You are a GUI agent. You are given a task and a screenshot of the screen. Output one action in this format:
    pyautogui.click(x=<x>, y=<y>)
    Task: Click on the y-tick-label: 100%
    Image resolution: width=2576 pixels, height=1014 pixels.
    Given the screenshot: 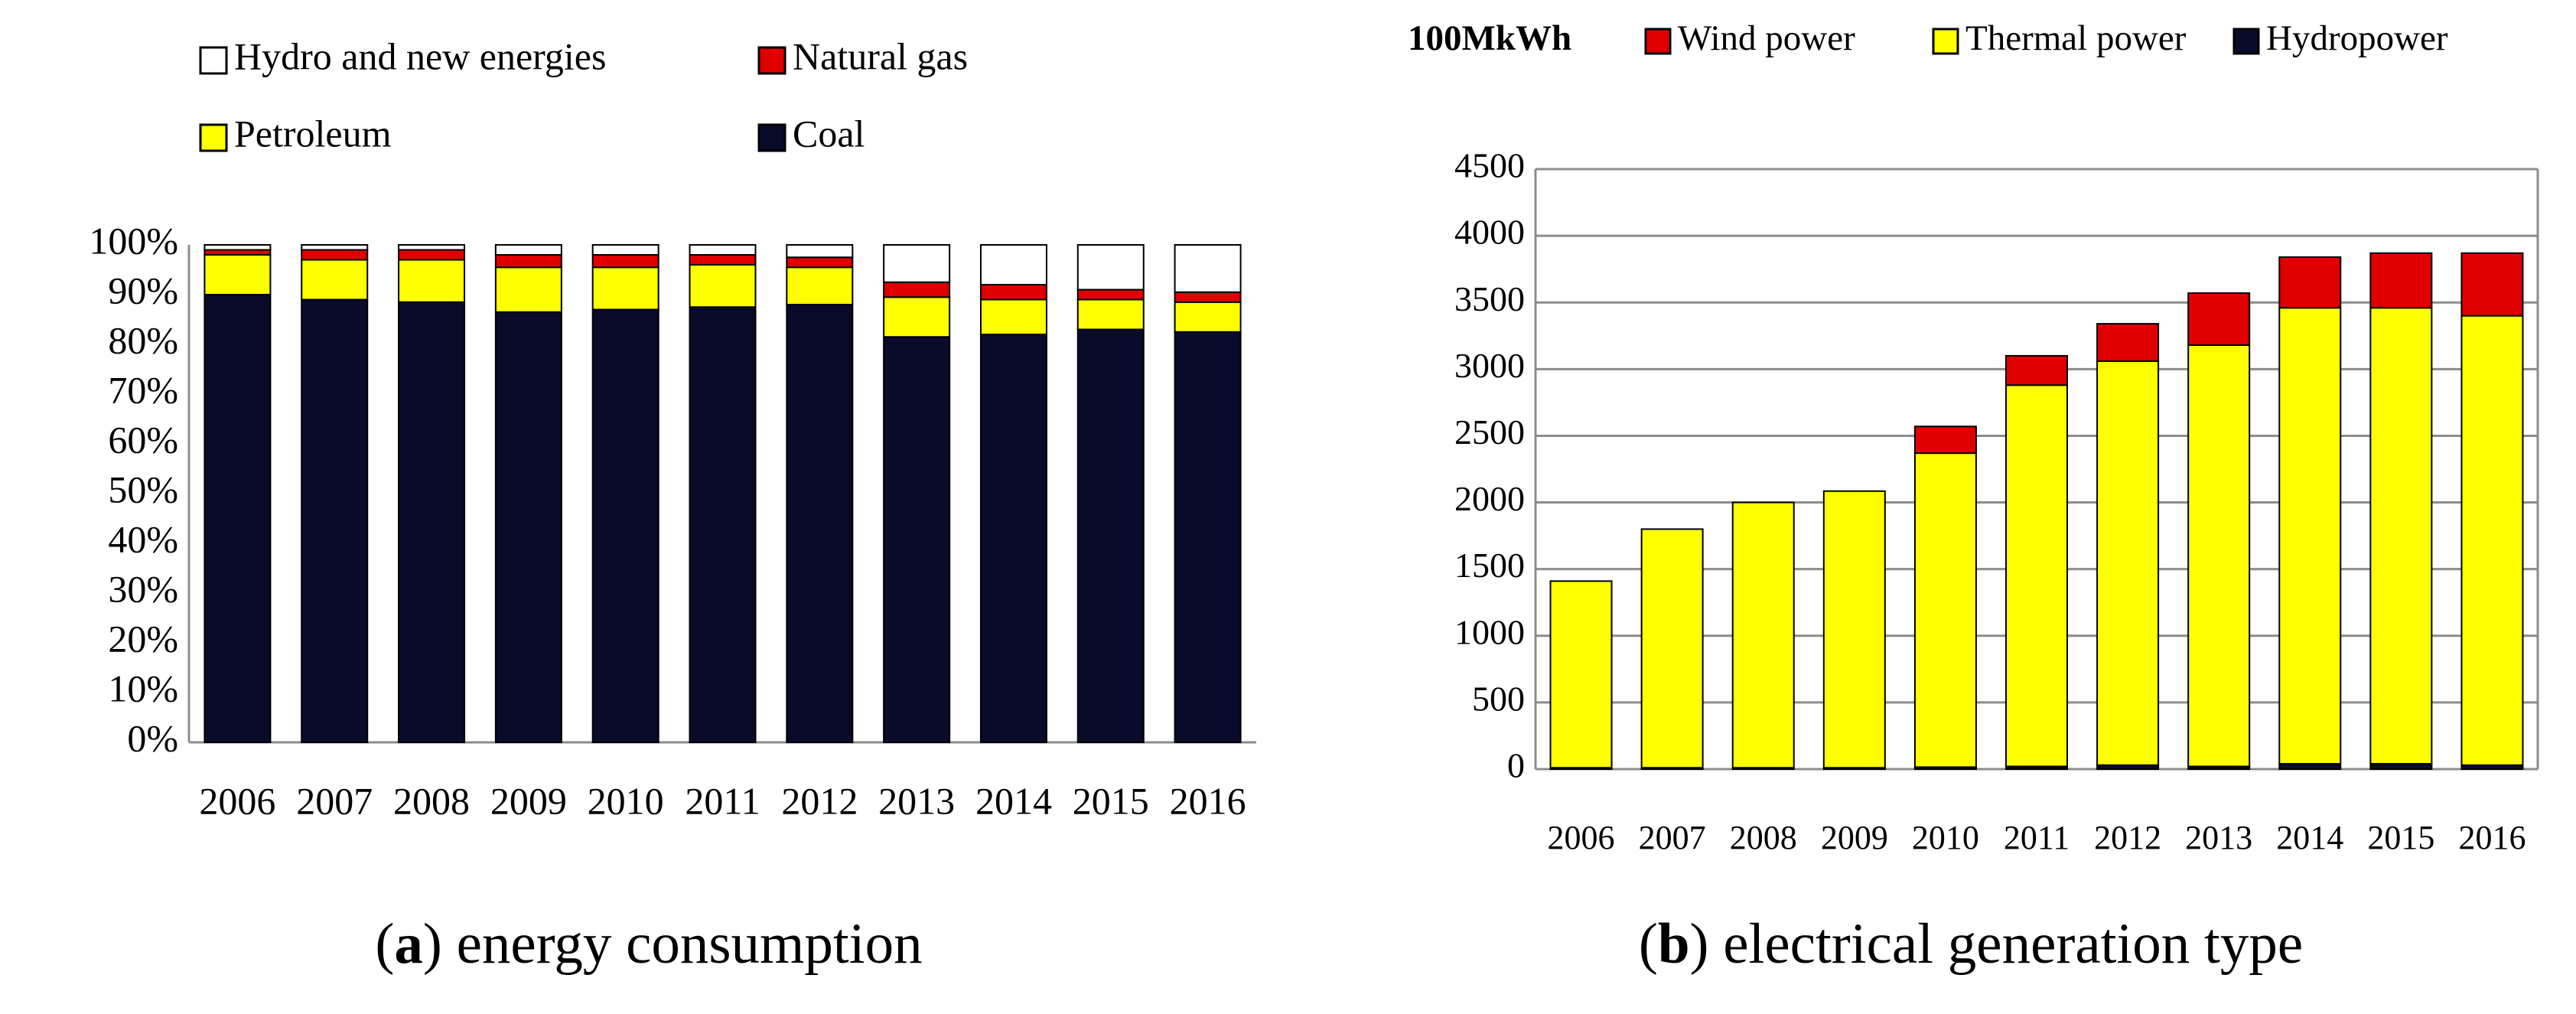 What is the action you would take?
    pyautogui.click(x=134, y=240)
    